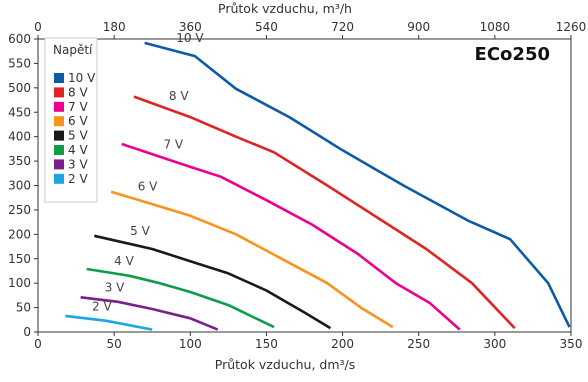 The image size is (588, 382). What do you see at coordinates (19, 63) in the screenshot?
I see `y-tick-label: 550` at bounding box center [19, 63].